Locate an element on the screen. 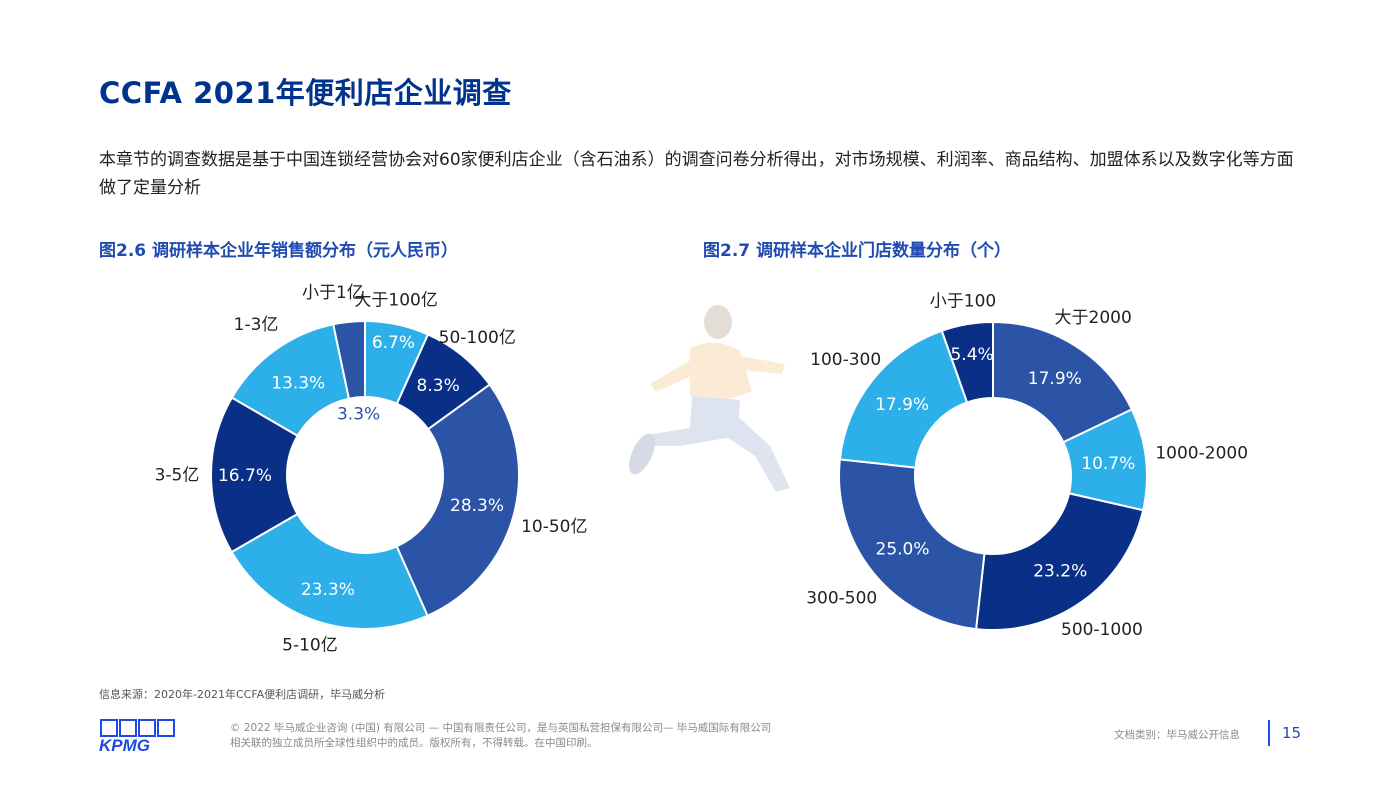 The height and width of the screenshot is (788, 1400). category-label: 10-50亿 is located at coordinates (554, 527).